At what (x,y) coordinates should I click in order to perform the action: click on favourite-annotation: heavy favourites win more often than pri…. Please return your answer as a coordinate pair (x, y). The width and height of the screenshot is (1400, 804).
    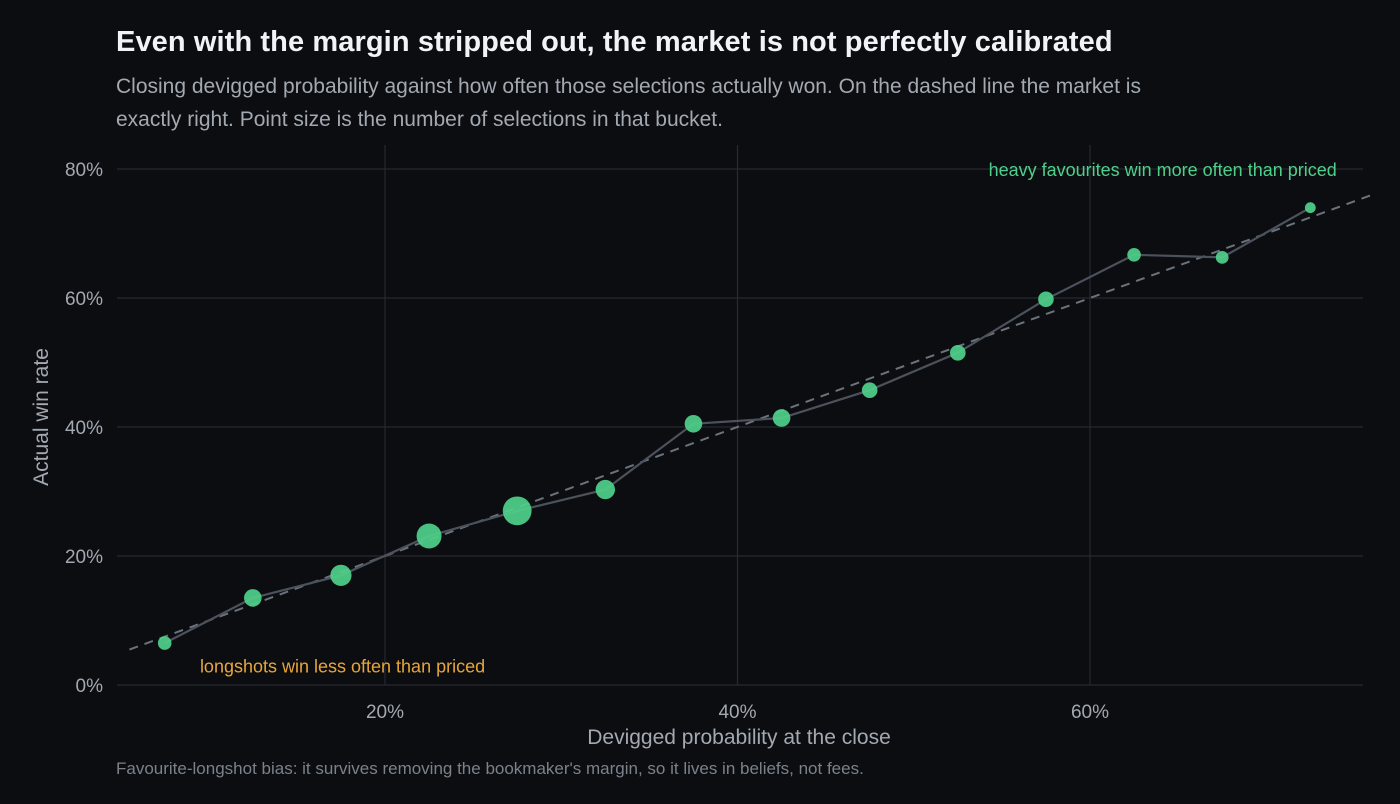
    Looking at the image, I should click on (1163, 170).